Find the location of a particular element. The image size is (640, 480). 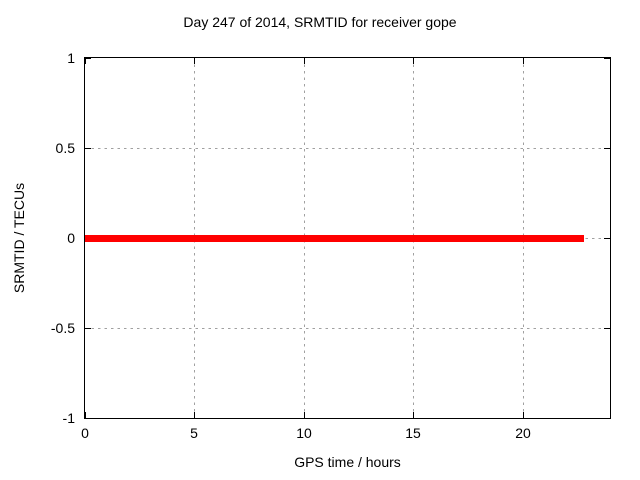

x-tick-label: 20 is located at coordinates (523, 433).